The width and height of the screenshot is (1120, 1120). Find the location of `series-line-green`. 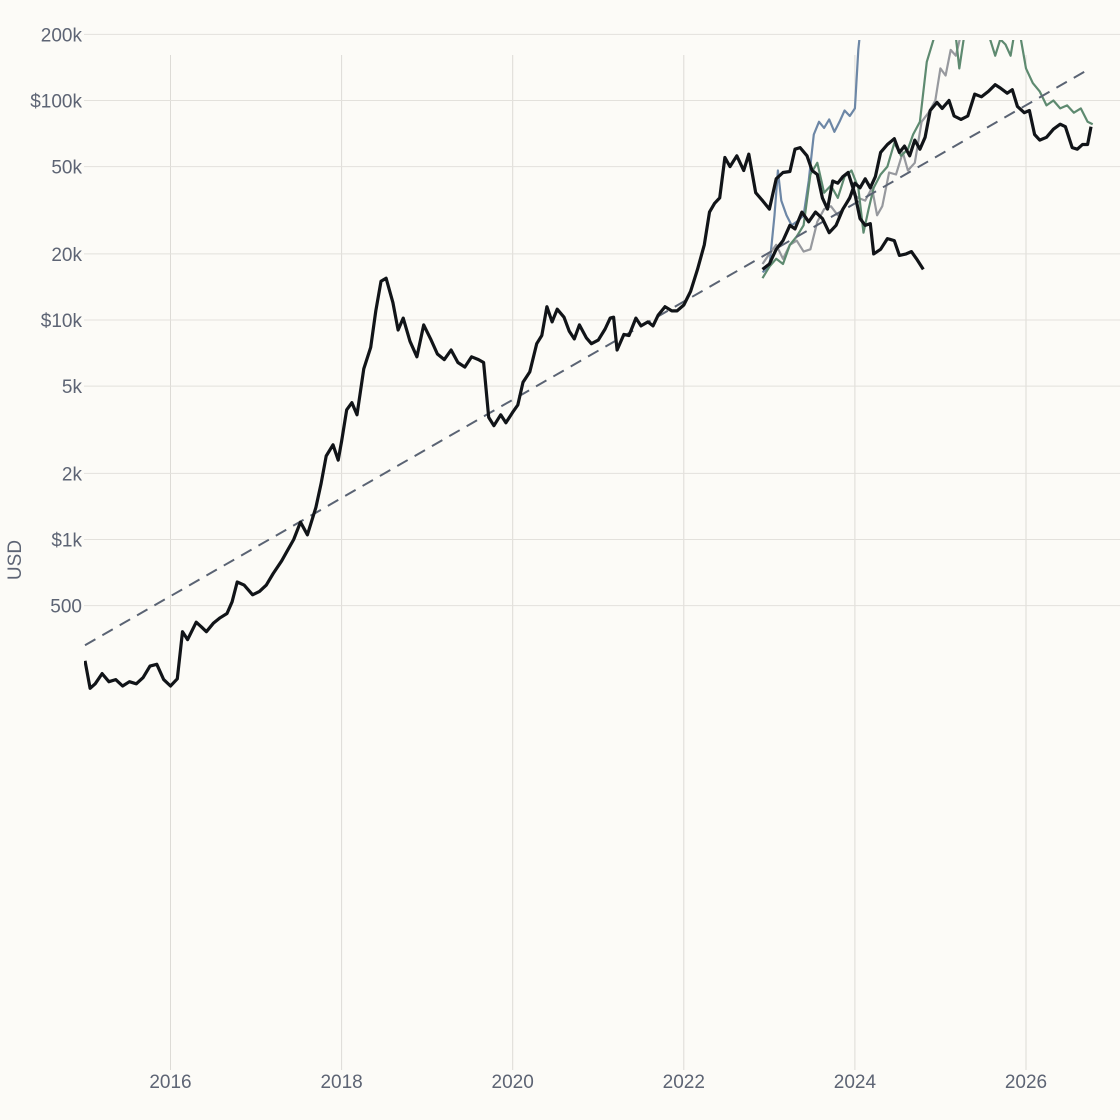

series-line-green is located at coordinates (927, 159).